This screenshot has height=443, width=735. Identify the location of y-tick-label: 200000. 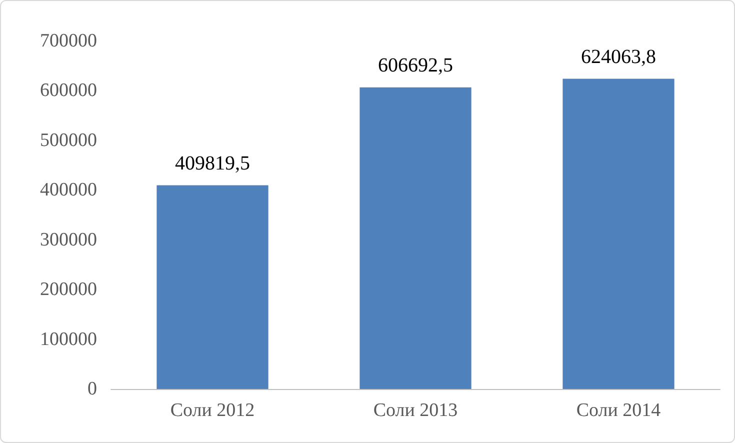
(68, 289).